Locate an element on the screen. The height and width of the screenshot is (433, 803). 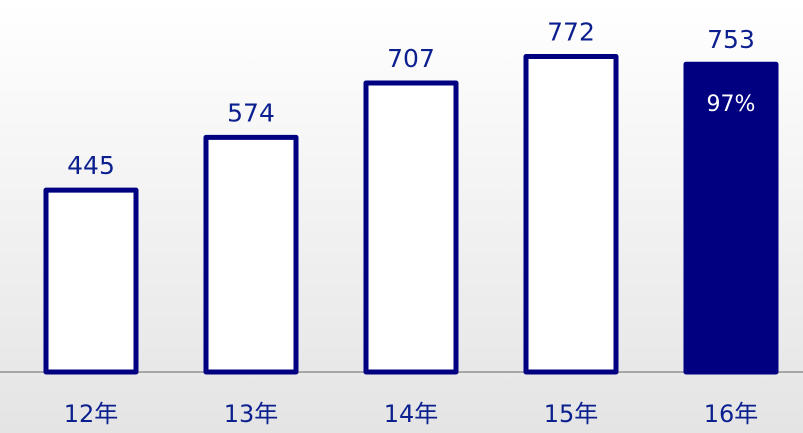
value-label-16年: 753 is located at coordinates (731, 39).